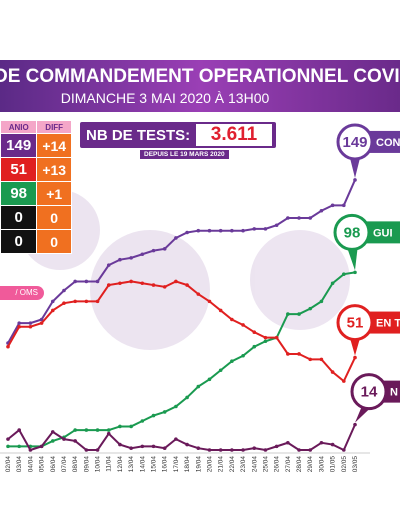 The width and height of the screenshot is (400, 516). I want to click on x-tick-label: 30/04, so click(321, 464).